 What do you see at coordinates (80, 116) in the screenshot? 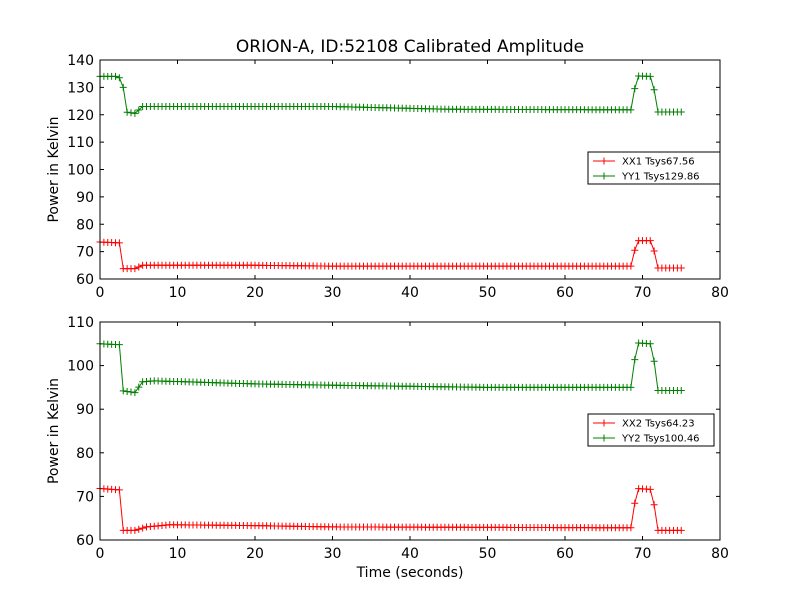
I see `y-tick-label: 120` at bounding box center [80, 116].